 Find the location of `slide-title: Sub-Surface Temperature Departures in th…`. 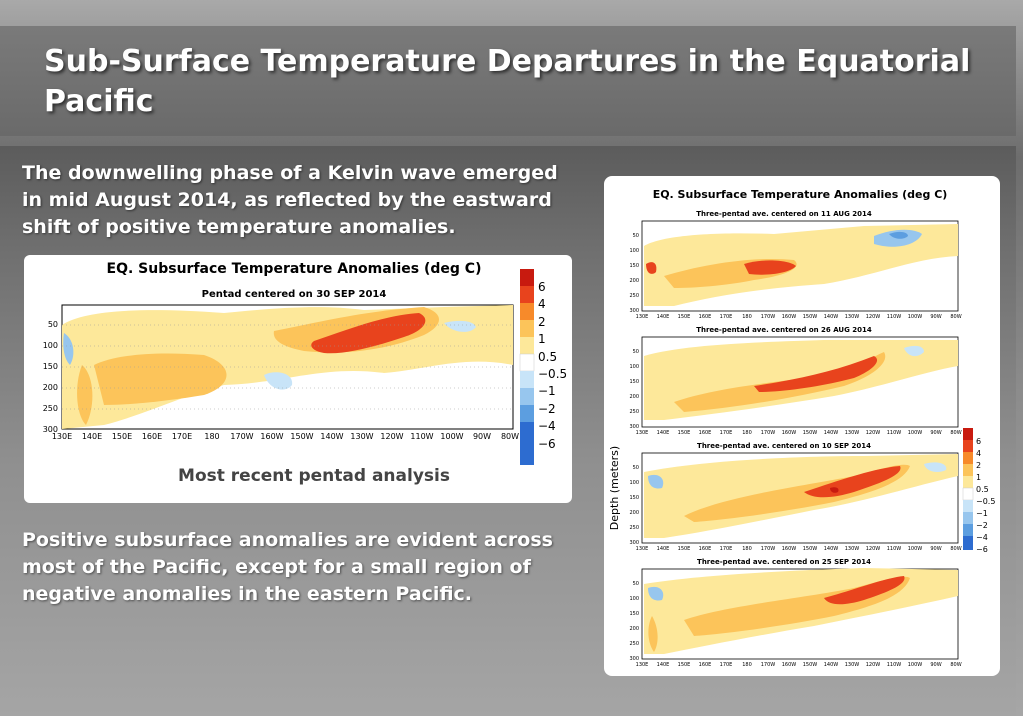

slide-title: Sub-Surface Temperature Departures in th… is located at coordinates (507, 81).